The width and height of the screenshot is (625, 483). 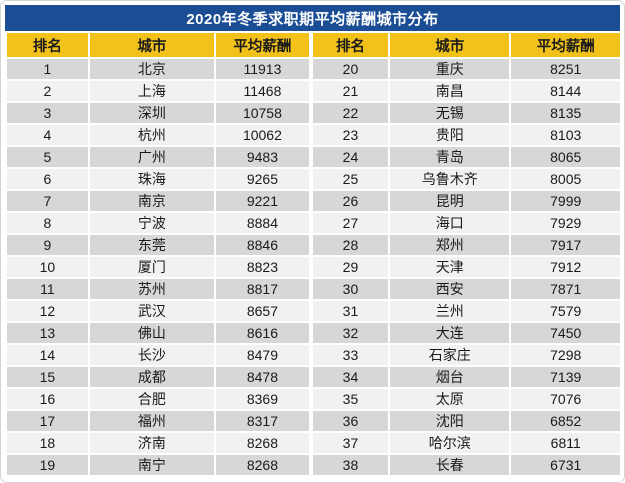 I want to click on rank-cell: 33, so click(x=349, y=355).